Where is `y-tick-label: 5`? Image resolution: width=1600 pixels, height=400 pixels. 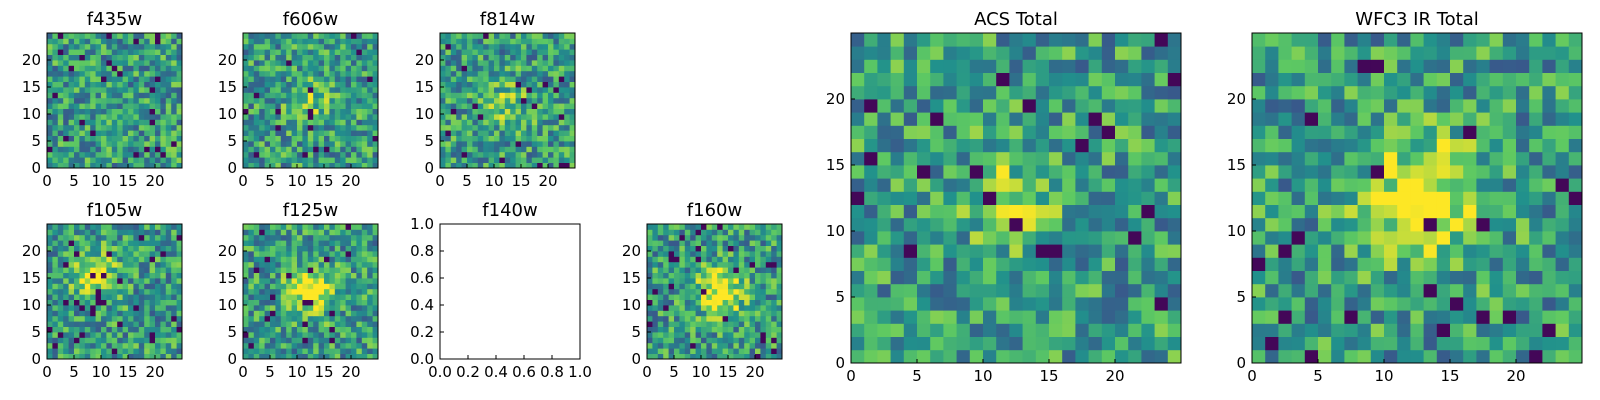 y-tick-label: 5 is located at coordinates (36, 332).